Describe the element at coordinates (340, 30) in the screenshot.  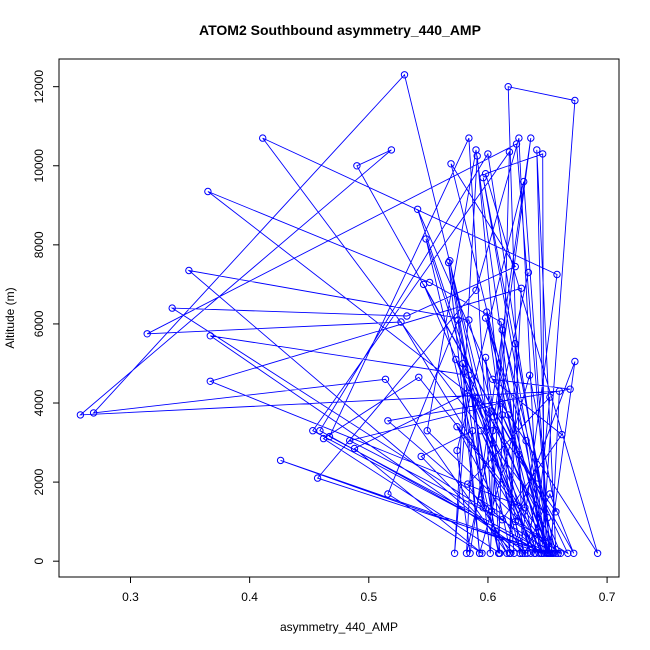
I see `chart-title: ATOM2 Southbound asymmetry_440_AMP` at that location.